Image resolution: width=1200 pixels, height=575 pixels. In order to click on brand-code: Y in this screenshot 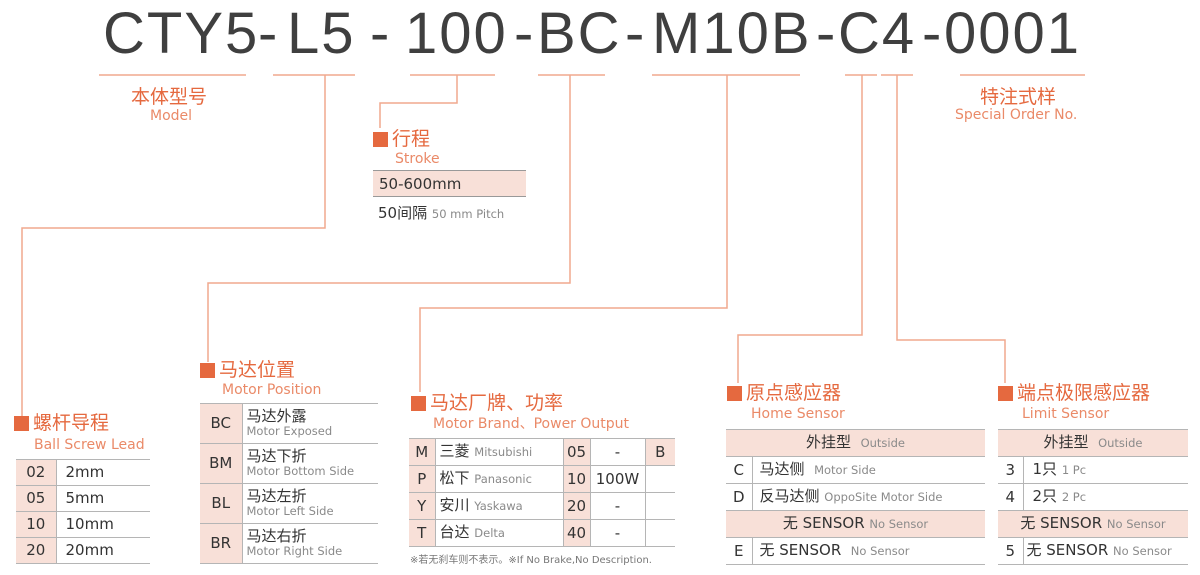, I will do `click(422, 506)`.